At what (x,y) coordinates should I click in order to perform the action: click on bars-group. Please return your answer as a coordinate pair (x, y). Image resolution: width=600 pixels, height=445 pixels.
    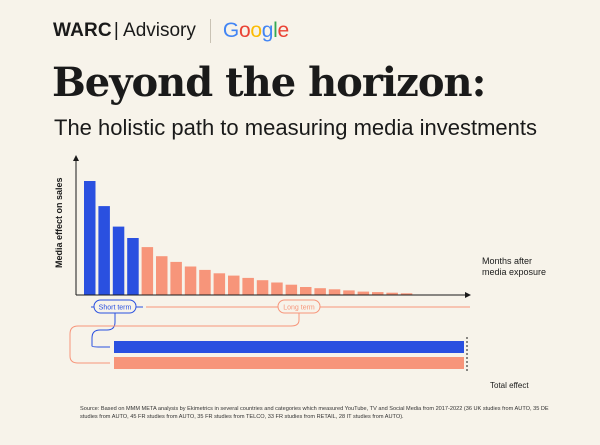
    Looking at the image, I should click on (248, 238).